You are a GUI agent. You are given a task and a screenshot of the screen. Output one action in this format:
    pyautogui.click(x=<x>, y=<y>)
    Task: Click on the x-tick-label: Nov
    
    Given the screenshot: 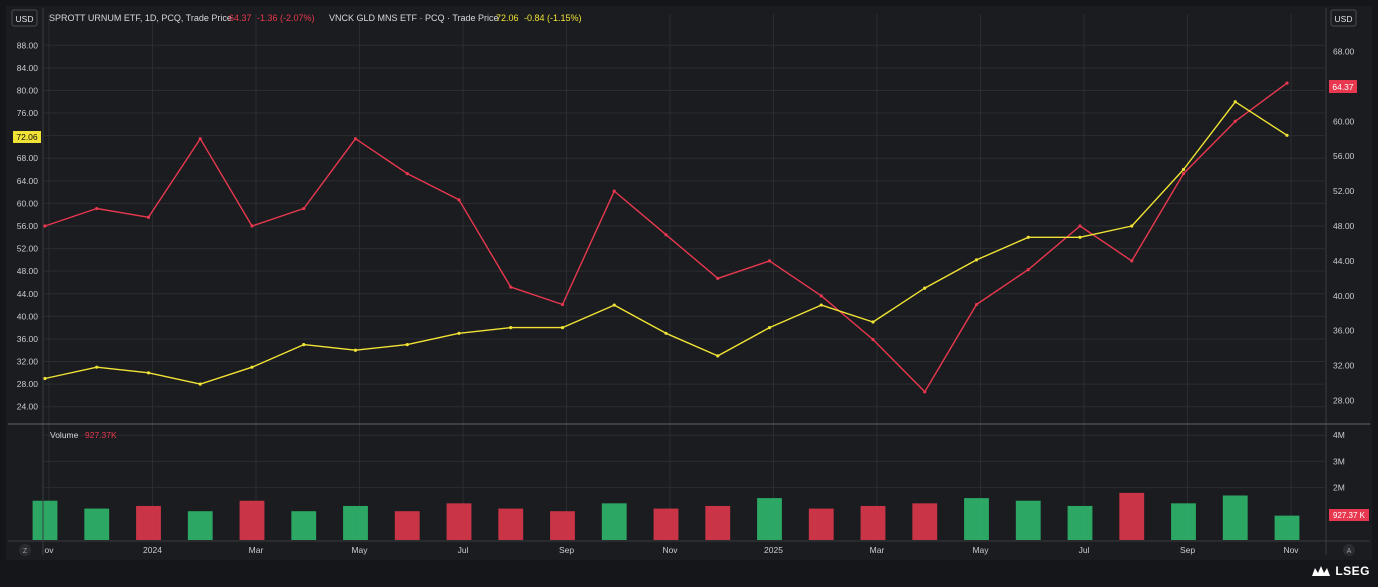 What is the action you would take?
    pyautogui.click(x=1291, y=550)
    